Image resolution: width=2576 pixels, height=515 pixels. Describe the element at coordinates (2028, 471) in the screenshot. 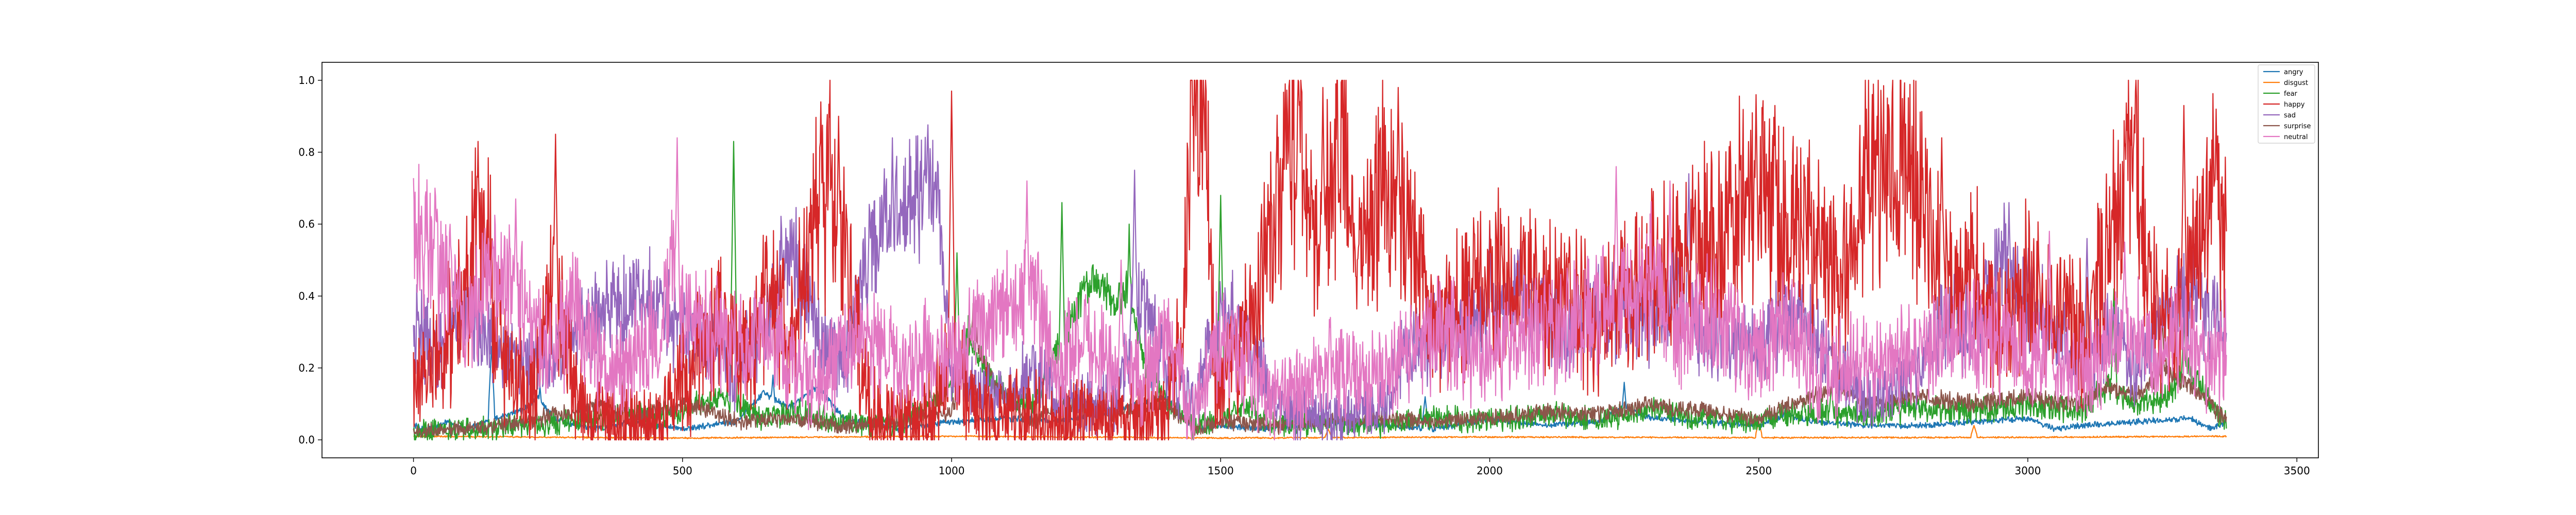

I see `x-tick-label: 3000` at that location.